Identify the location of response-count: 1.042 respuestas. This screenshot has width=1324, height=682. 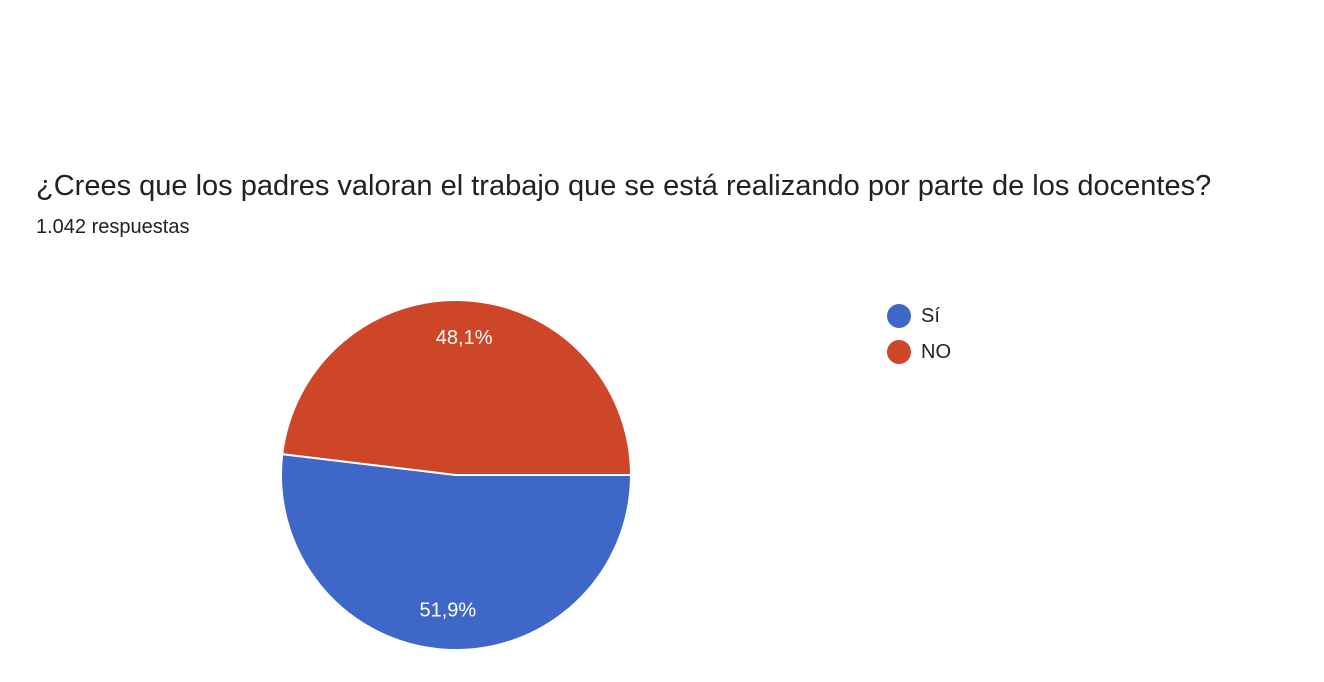
(113, 227).